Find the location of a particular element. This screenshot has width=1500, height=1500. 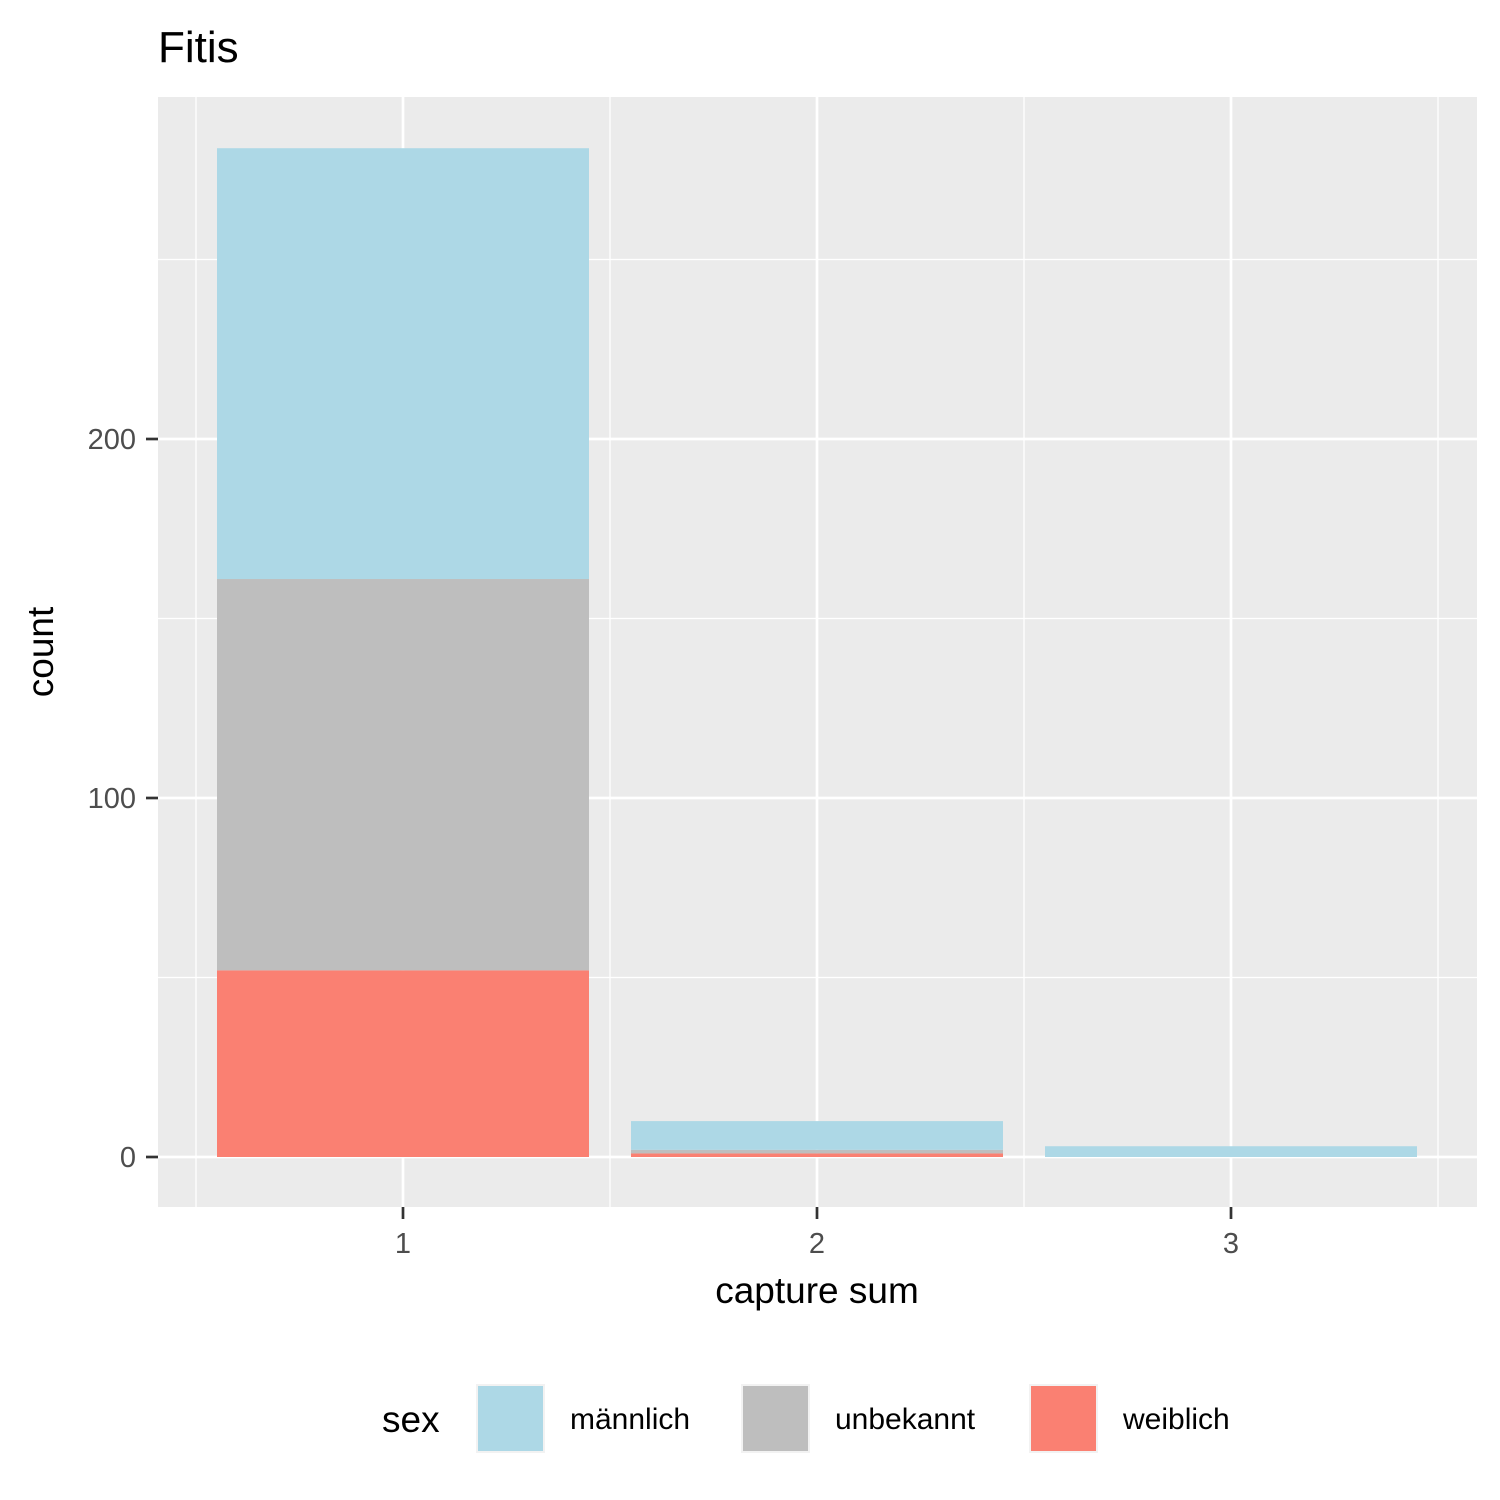

bar-männlich-2 is located at coordinates (817, 1135).